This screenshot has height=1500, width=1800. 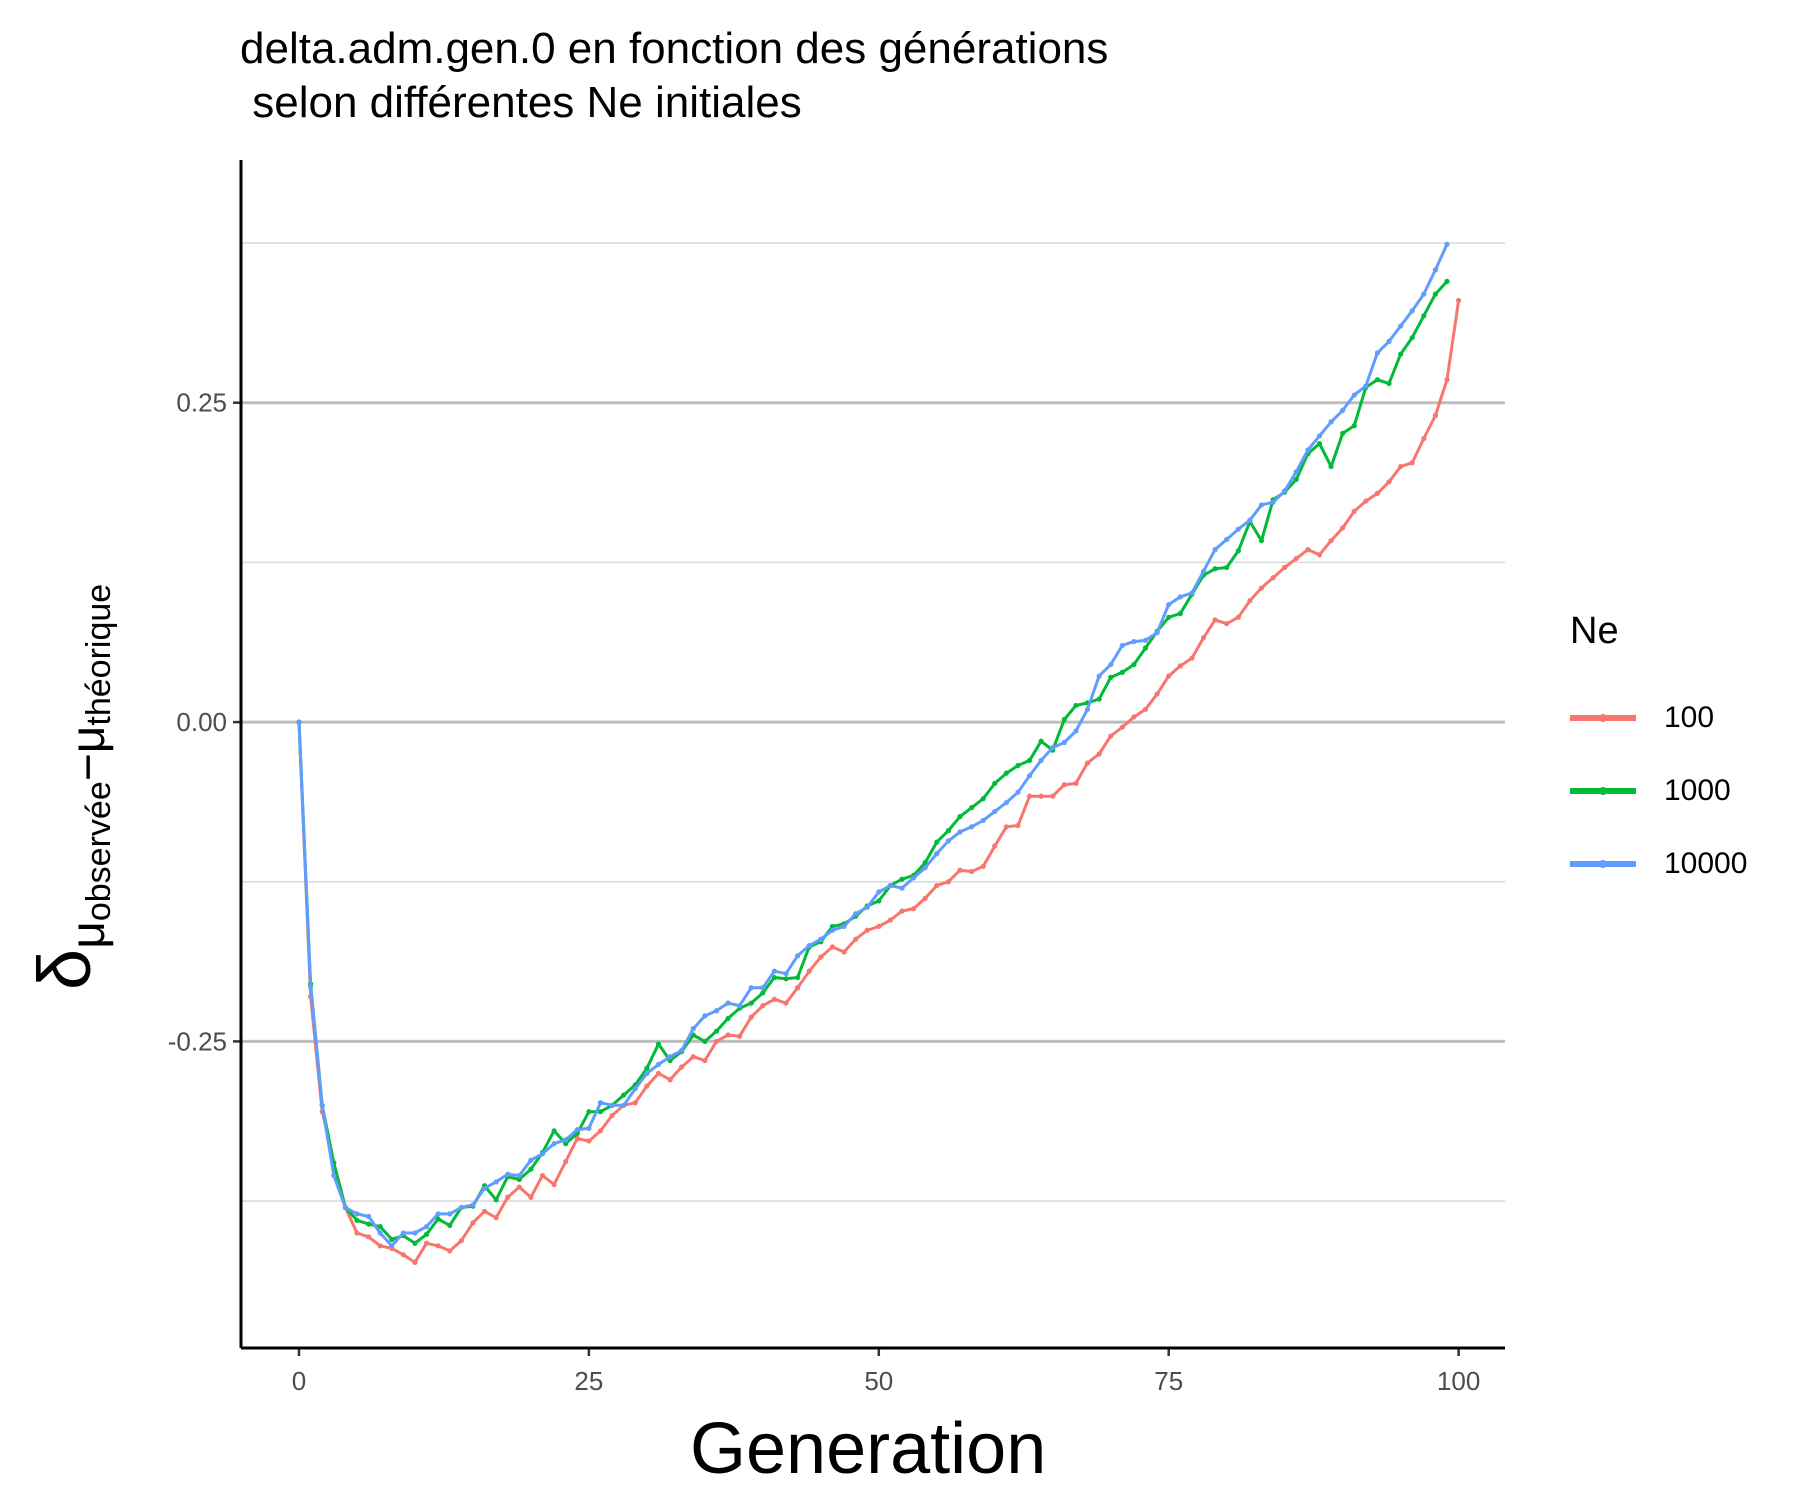 What do you see at coordinates (88, 739) in the screenshot?
I see `y-axis-mu-theoretical: μ` at bounding box center [88, 739].